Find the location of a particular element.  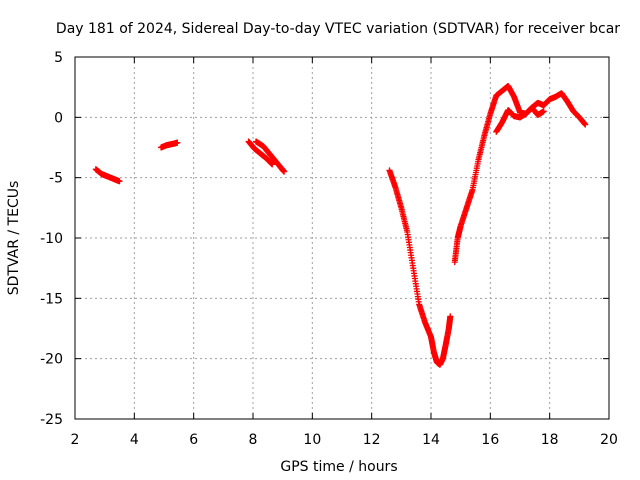

x-axis-label: GPS time / hours is located at coordinates (338, 467).